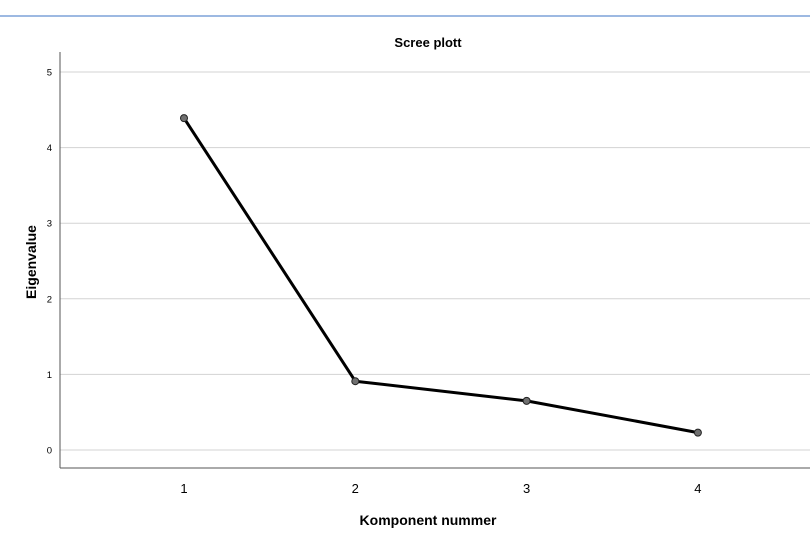 The image size is (810, 534). Describe the element at coordinates (355, 488) in the screenshot. I see `x-tick-label-2: 2` at that location.